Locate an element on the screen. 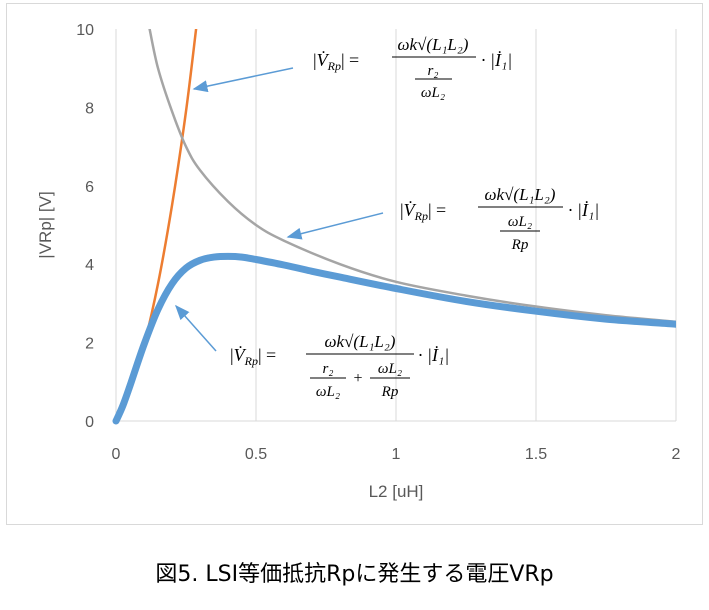 The image size is (709, 610). annotation-arrow-gray is located at coordinates (335, 226).